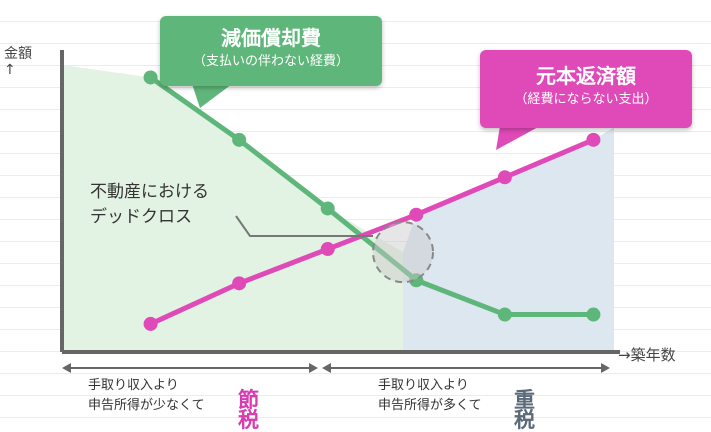 The width and height of the screenshot is (711, 432). What do you see at coordinates (133, 385) in the screenshot?
I see `zone1-line1: 手取り収入より` at bounding box center [133, 385].